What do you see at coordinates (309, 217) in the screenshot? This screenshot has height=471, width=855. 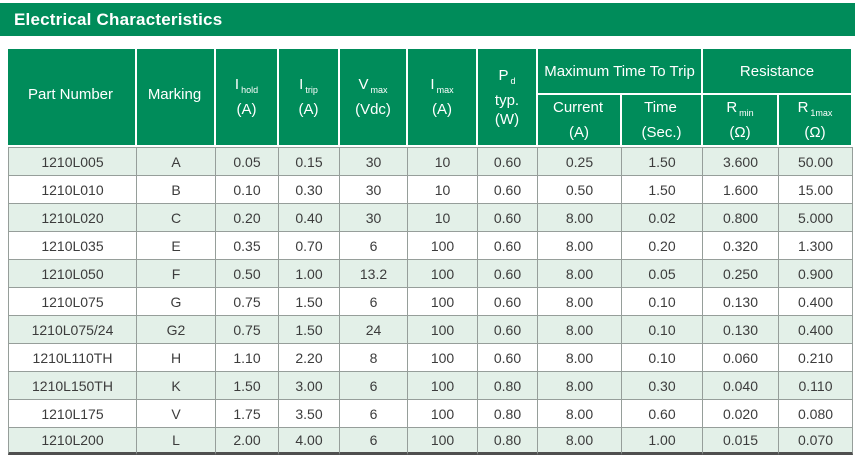 I see `cell-i-trip: 0.40` at bounding box center [309, 217].